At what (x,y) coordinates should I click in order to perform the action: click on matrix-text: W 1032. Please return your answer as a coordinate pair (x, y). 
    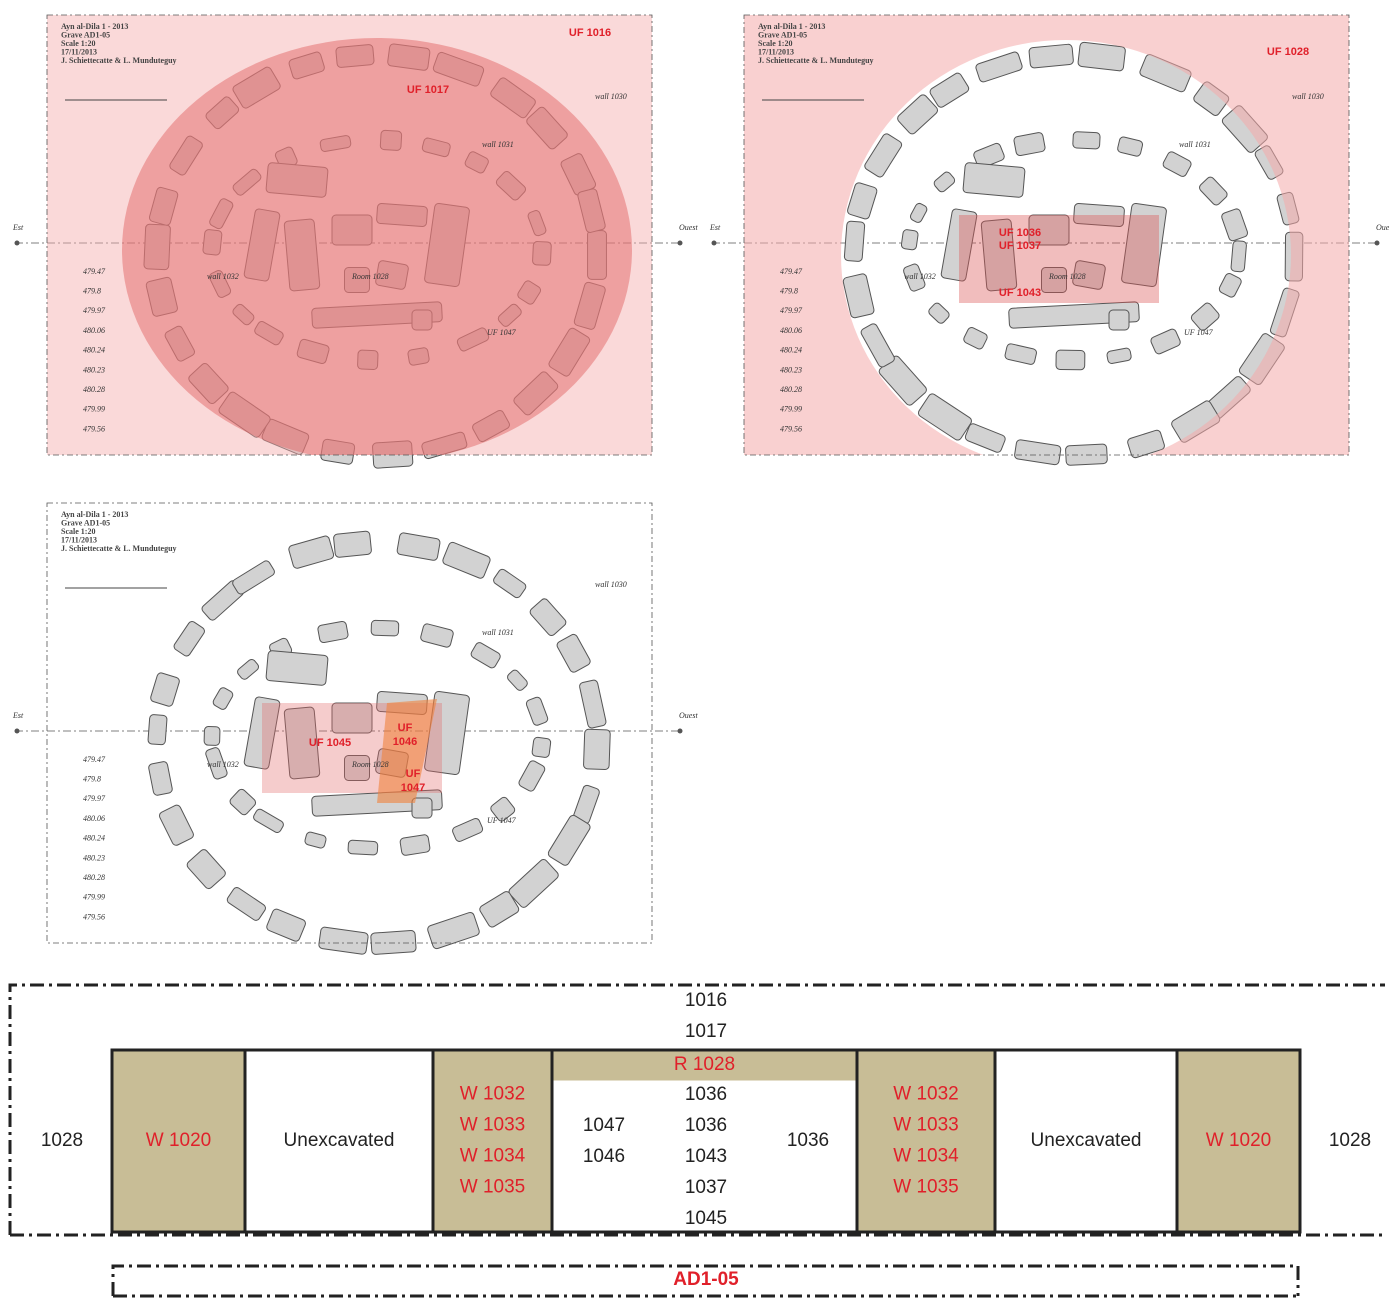
    Looking at the image, I should click on (925, 1094).